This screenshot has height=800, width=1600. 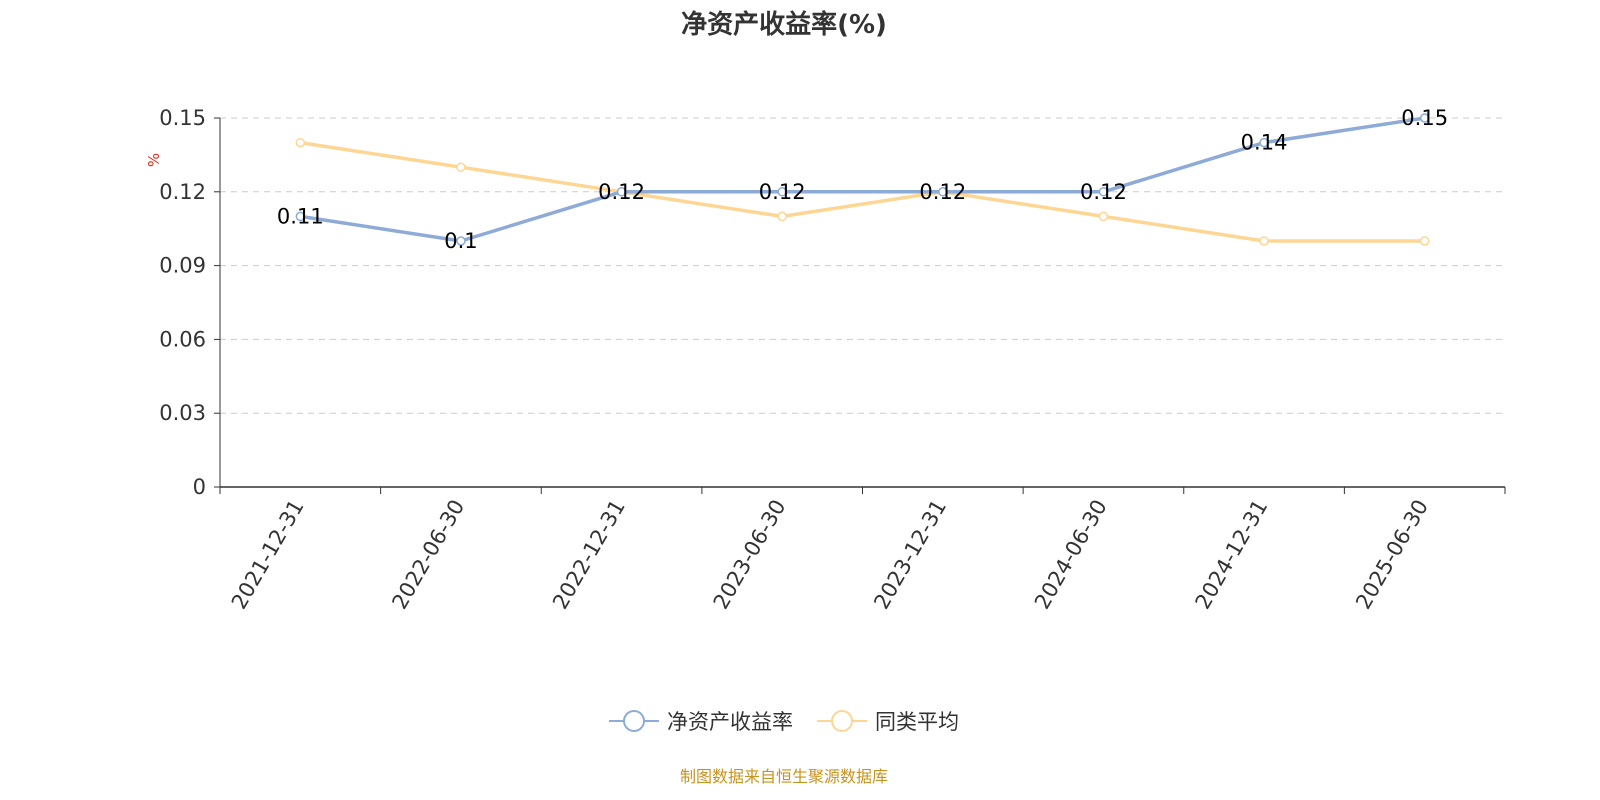 What do you see at coordinates (750, 555) in the screenshot?
I see `x-tick-label: 2023-06-30` at bounding box center [750, 555].